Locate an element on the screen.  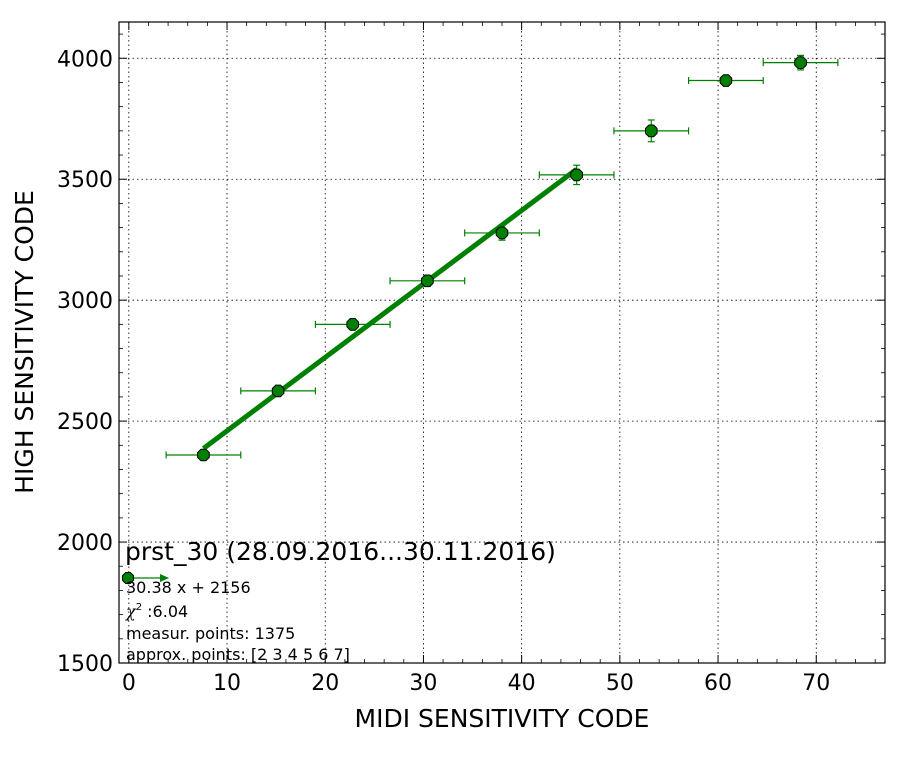
x-tick-label: 0 is located at coordinates (129, 683).